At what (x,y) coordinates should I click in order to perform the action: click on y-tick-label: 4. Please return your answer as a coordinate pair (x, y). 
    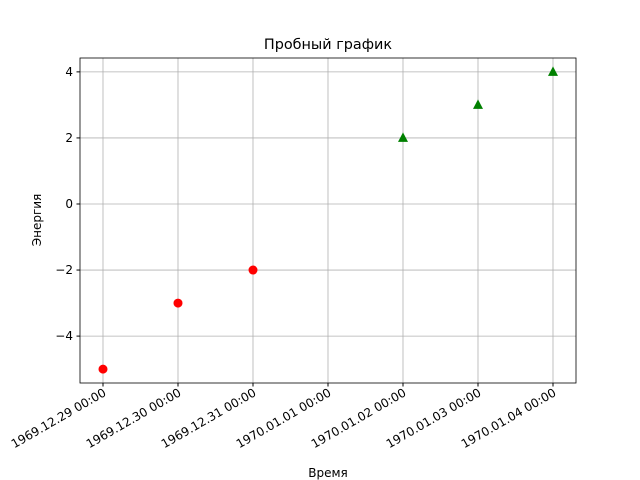
    Looking at the image, I should click on (69, 72).